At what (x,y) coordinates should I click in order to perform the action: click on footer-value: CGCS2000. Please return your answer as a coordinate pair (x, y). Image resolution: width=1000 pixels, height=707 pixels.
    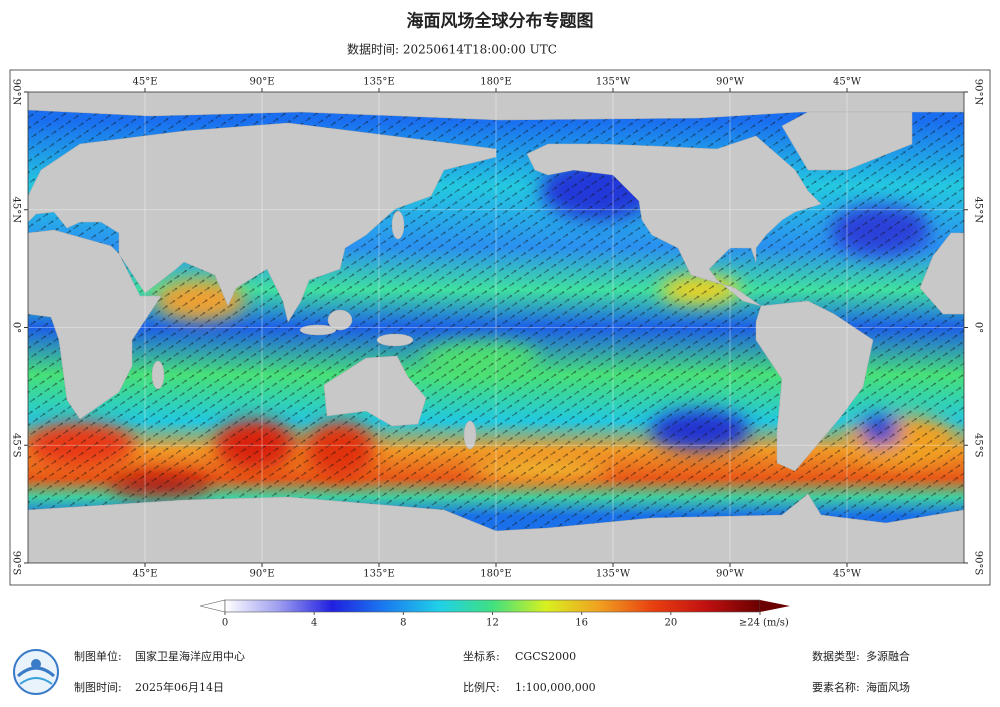
    Looking at the image, I should click on (545, 656).